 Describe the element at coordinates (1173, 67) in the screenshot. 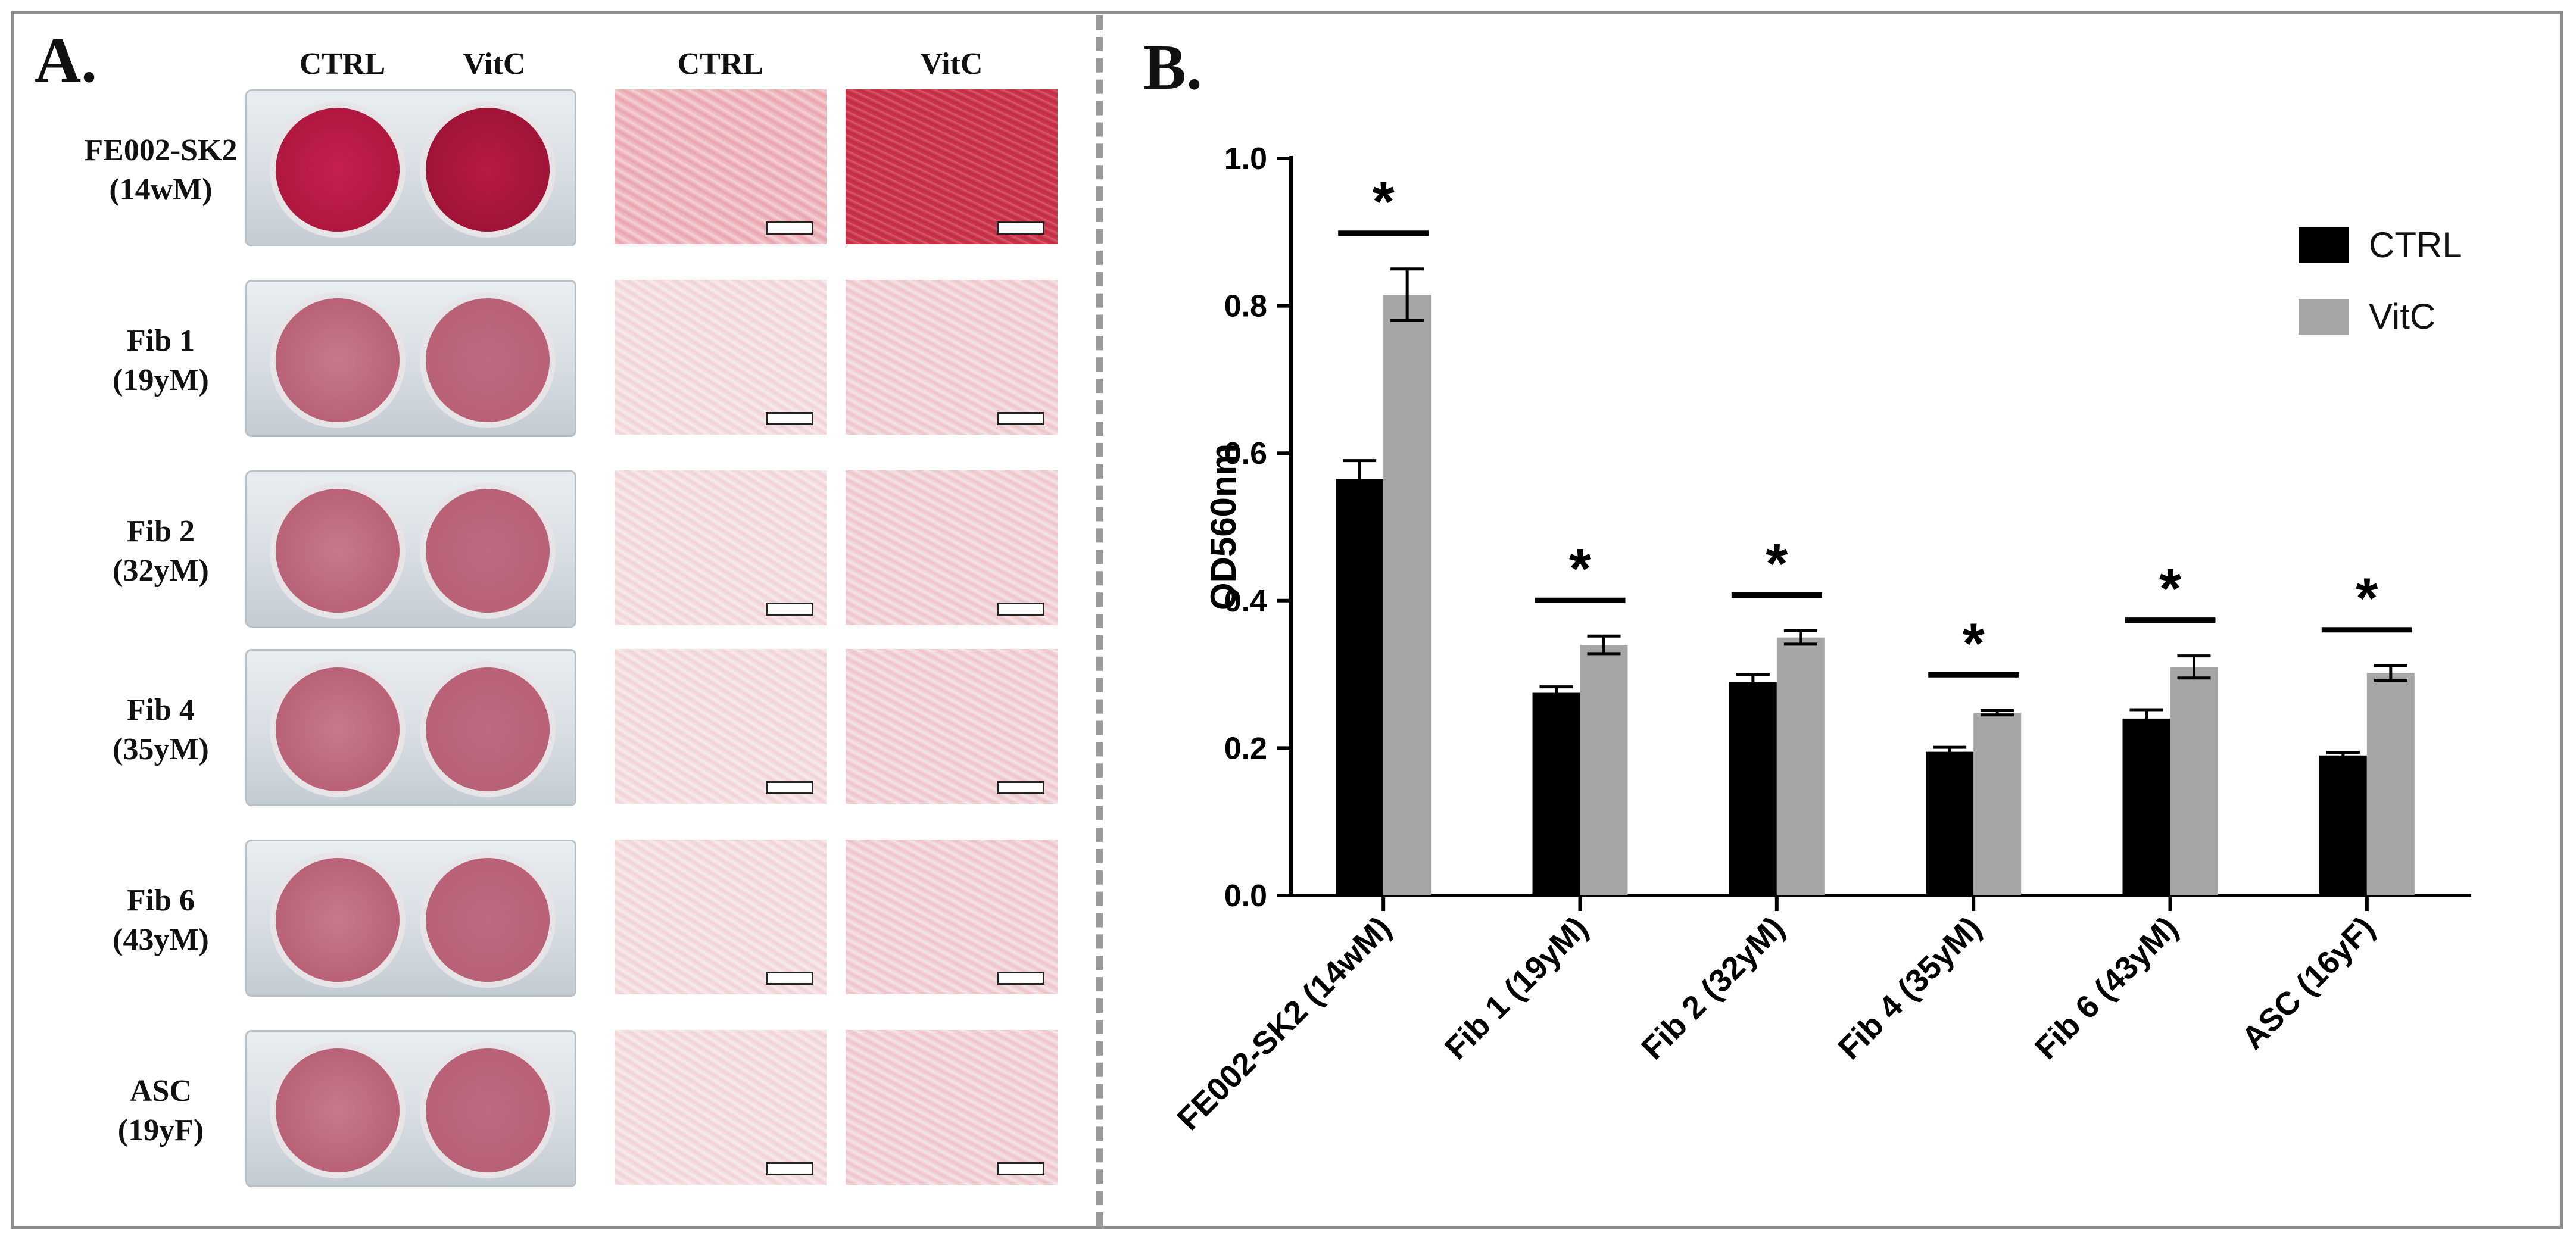

I see `panel-b-letter: B.` at that location.